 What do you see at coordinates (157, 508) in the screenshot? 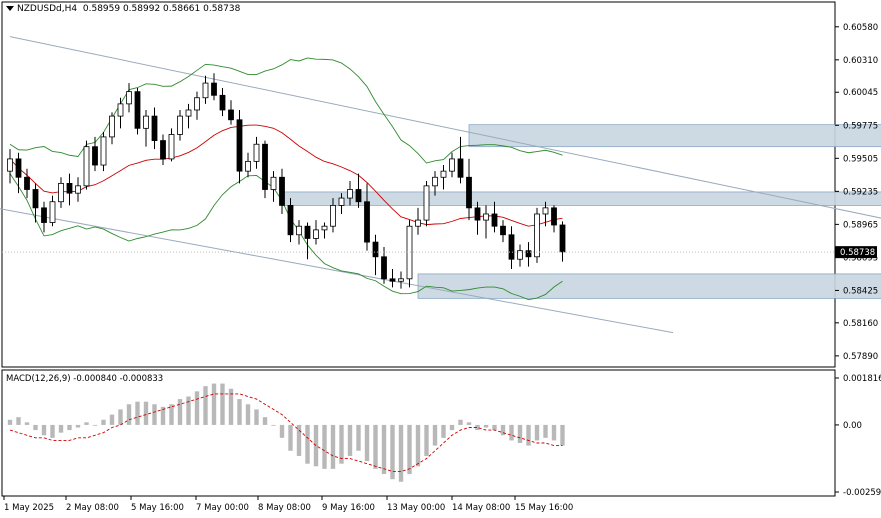
I see `time-tick-label: 5 May 16:00` at bounding box center [157, 508].